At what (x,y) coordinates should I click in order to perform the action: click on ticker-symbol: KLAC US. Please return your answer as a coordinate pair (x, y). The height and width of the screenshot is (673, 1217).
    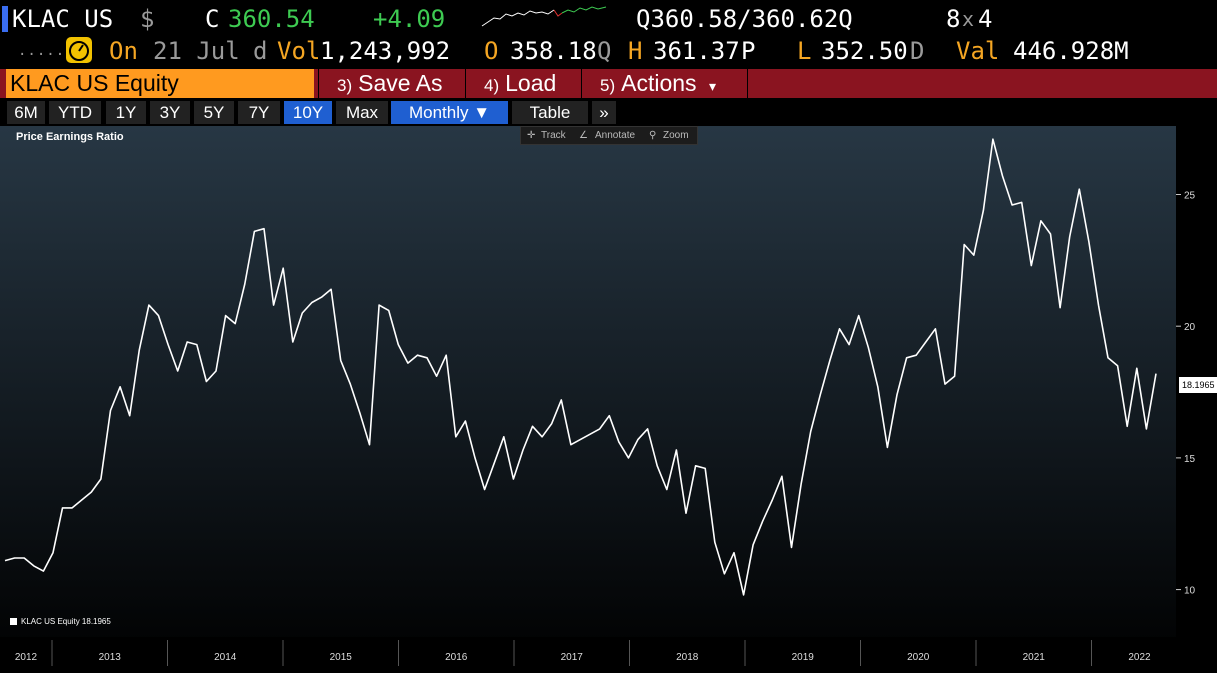
    Looking at the image, I should click on (63, 19).